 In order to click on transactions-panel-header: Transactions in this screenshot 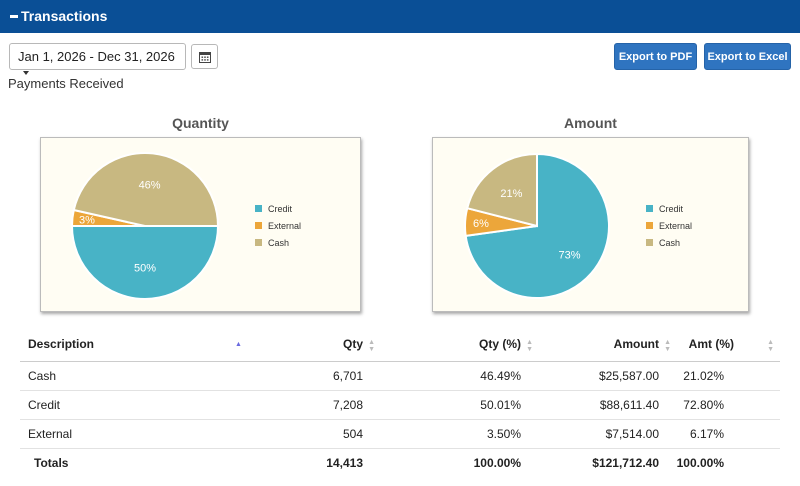, I will do `click(400, 16)`.